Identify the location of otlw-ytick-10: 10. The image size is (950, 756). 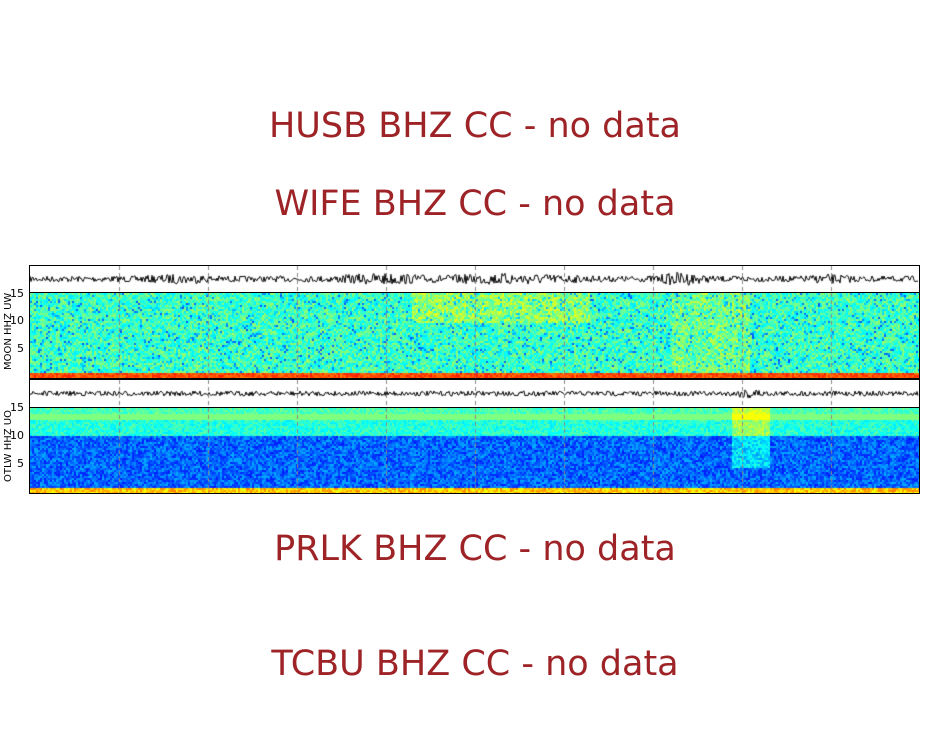
(17, 435).